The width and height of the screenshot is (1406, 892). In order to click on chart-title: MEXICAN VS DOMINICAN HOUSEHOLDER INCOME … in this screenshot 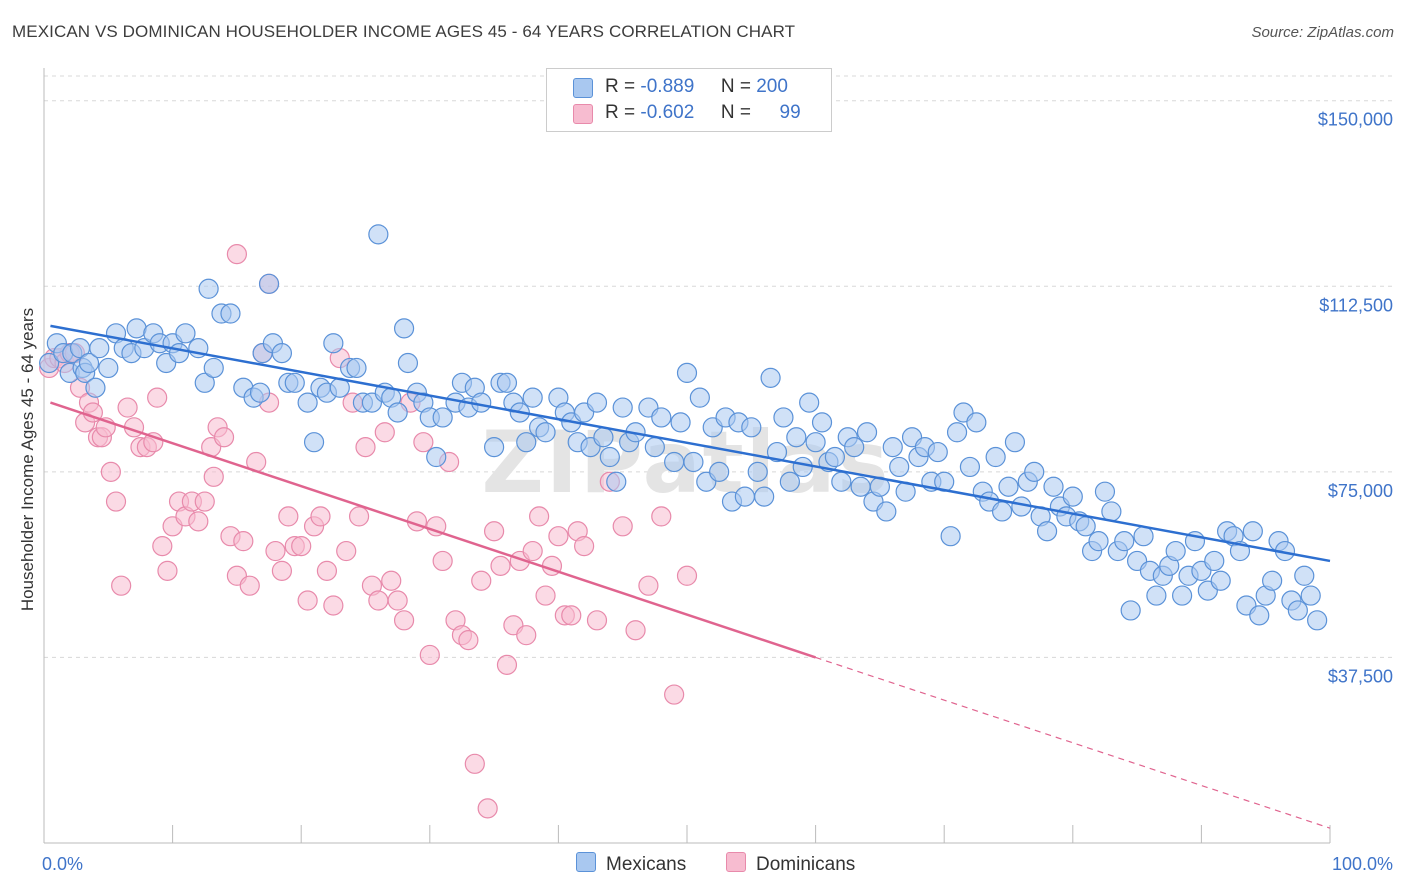, I will do `click(404, 31)`.